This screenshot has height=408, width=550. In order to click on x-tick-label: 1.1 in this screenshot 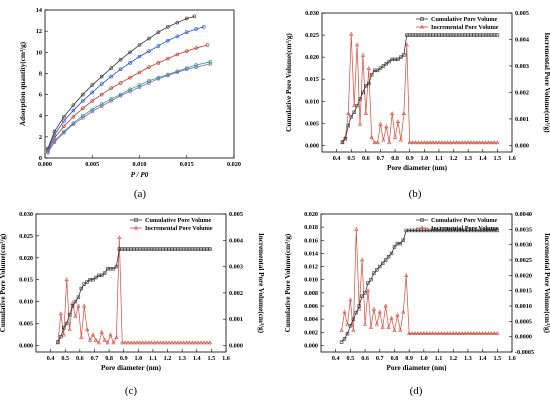, I will do `click(439, 158)`.